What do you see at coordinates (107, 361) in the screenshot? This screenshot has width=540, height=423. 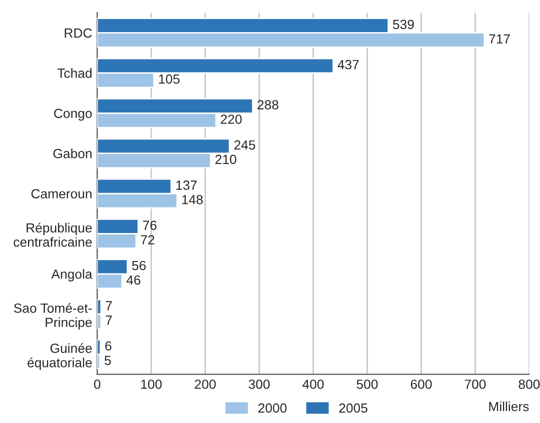 I see `data-label: 5` at bounding box center [107, 361].